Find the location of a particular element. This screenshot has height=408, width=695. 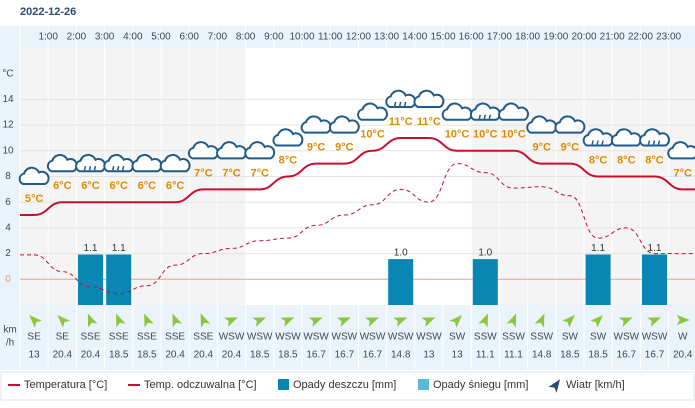

y-tick-label: 0 is located at coordinates (8, 279).